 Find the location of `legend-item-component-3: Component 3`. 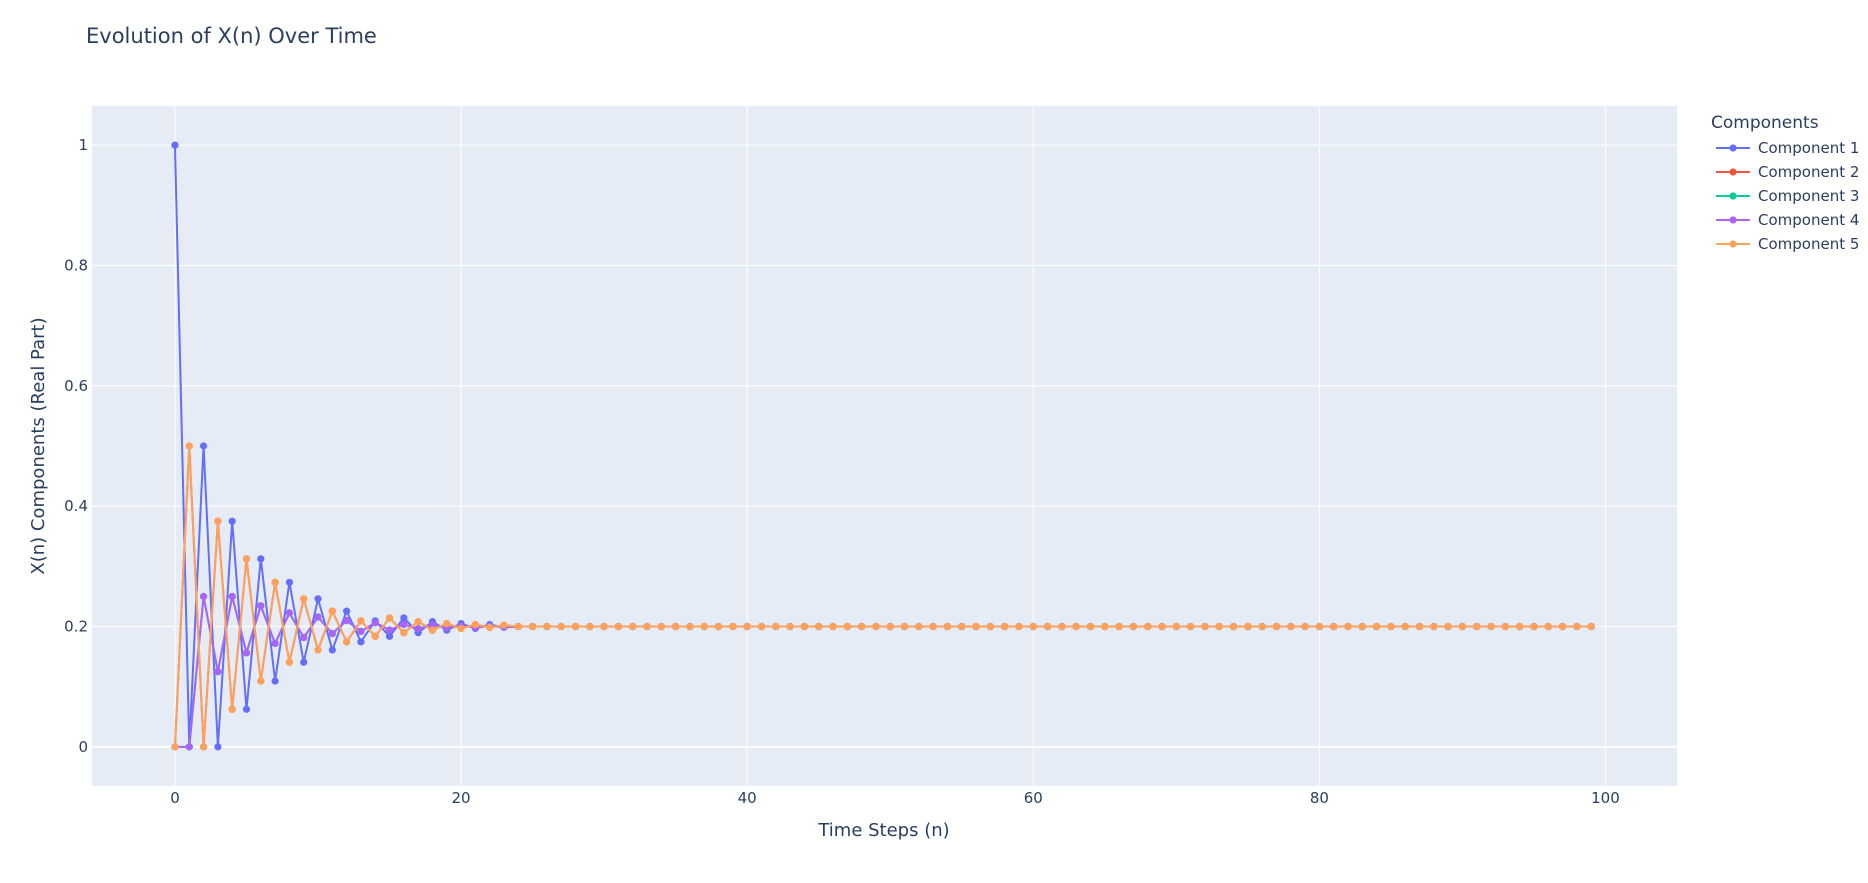

legend-item-component-3: Component 3 is located at coordinates (1787, 196).